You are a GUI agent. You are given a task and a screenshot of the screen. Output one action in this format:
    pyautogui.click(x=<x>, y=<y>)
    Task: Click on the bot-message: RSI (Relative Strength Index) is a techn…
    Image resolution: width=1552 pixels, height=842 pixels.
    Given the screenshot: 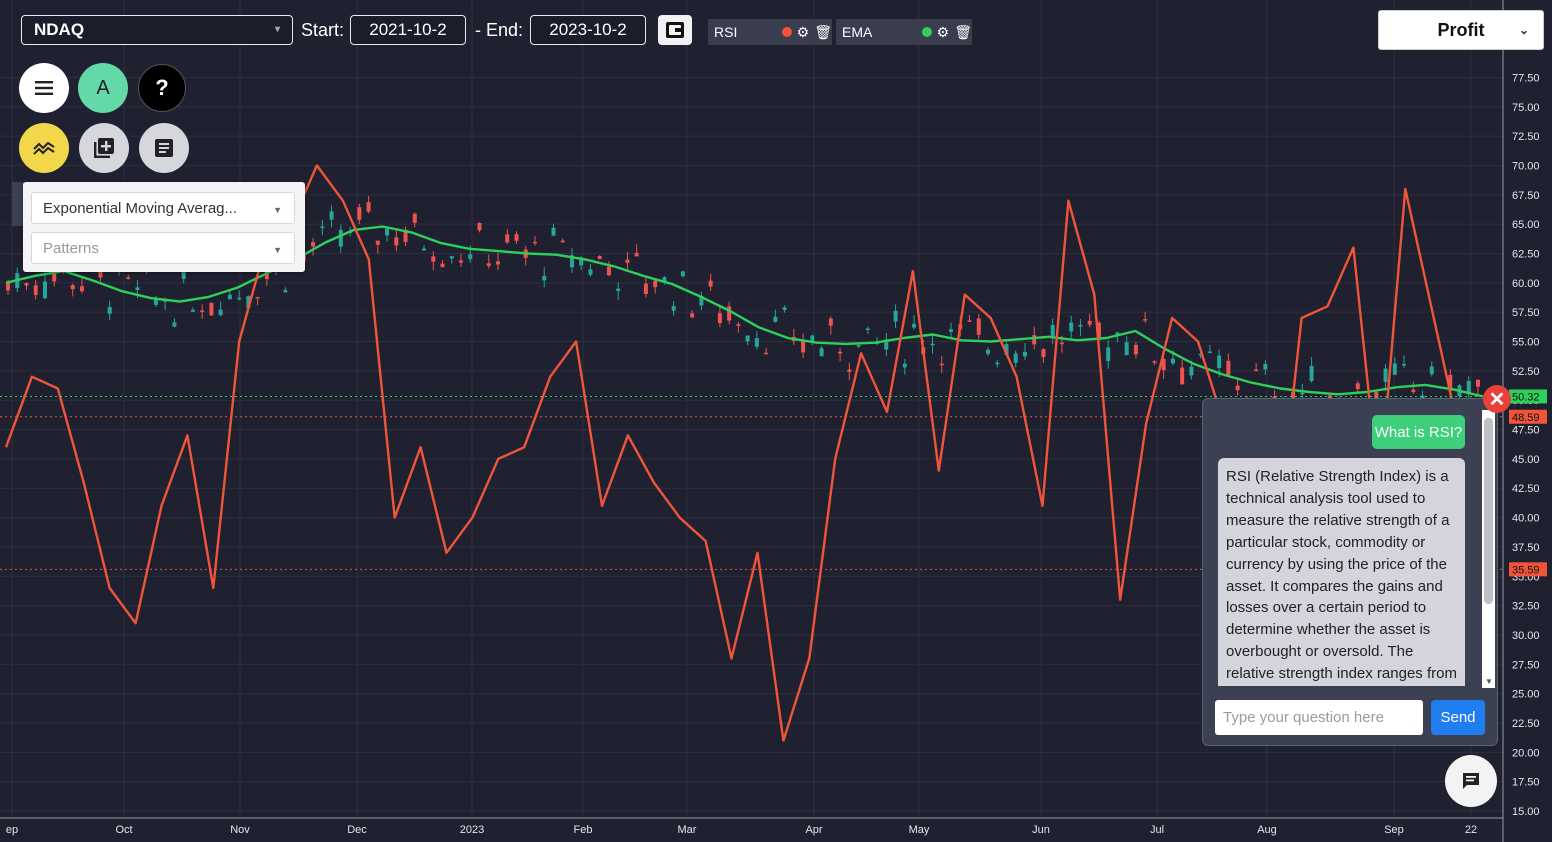 What is the action you would take?
    pyautogui.click(x=1341, y=572)
    